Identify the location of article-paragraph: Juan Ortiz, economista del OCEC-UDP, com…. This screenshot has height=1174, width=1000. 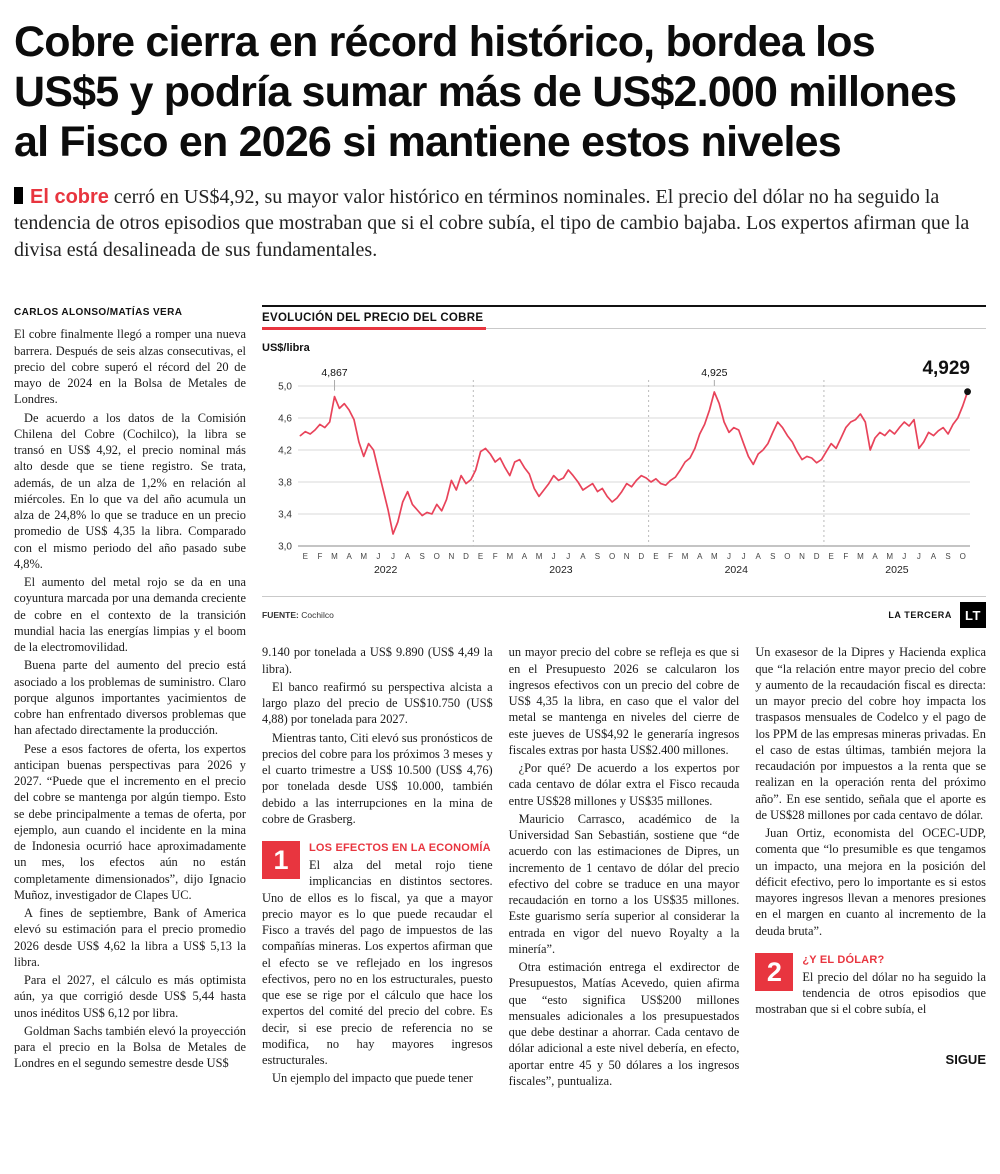
(870, 882).